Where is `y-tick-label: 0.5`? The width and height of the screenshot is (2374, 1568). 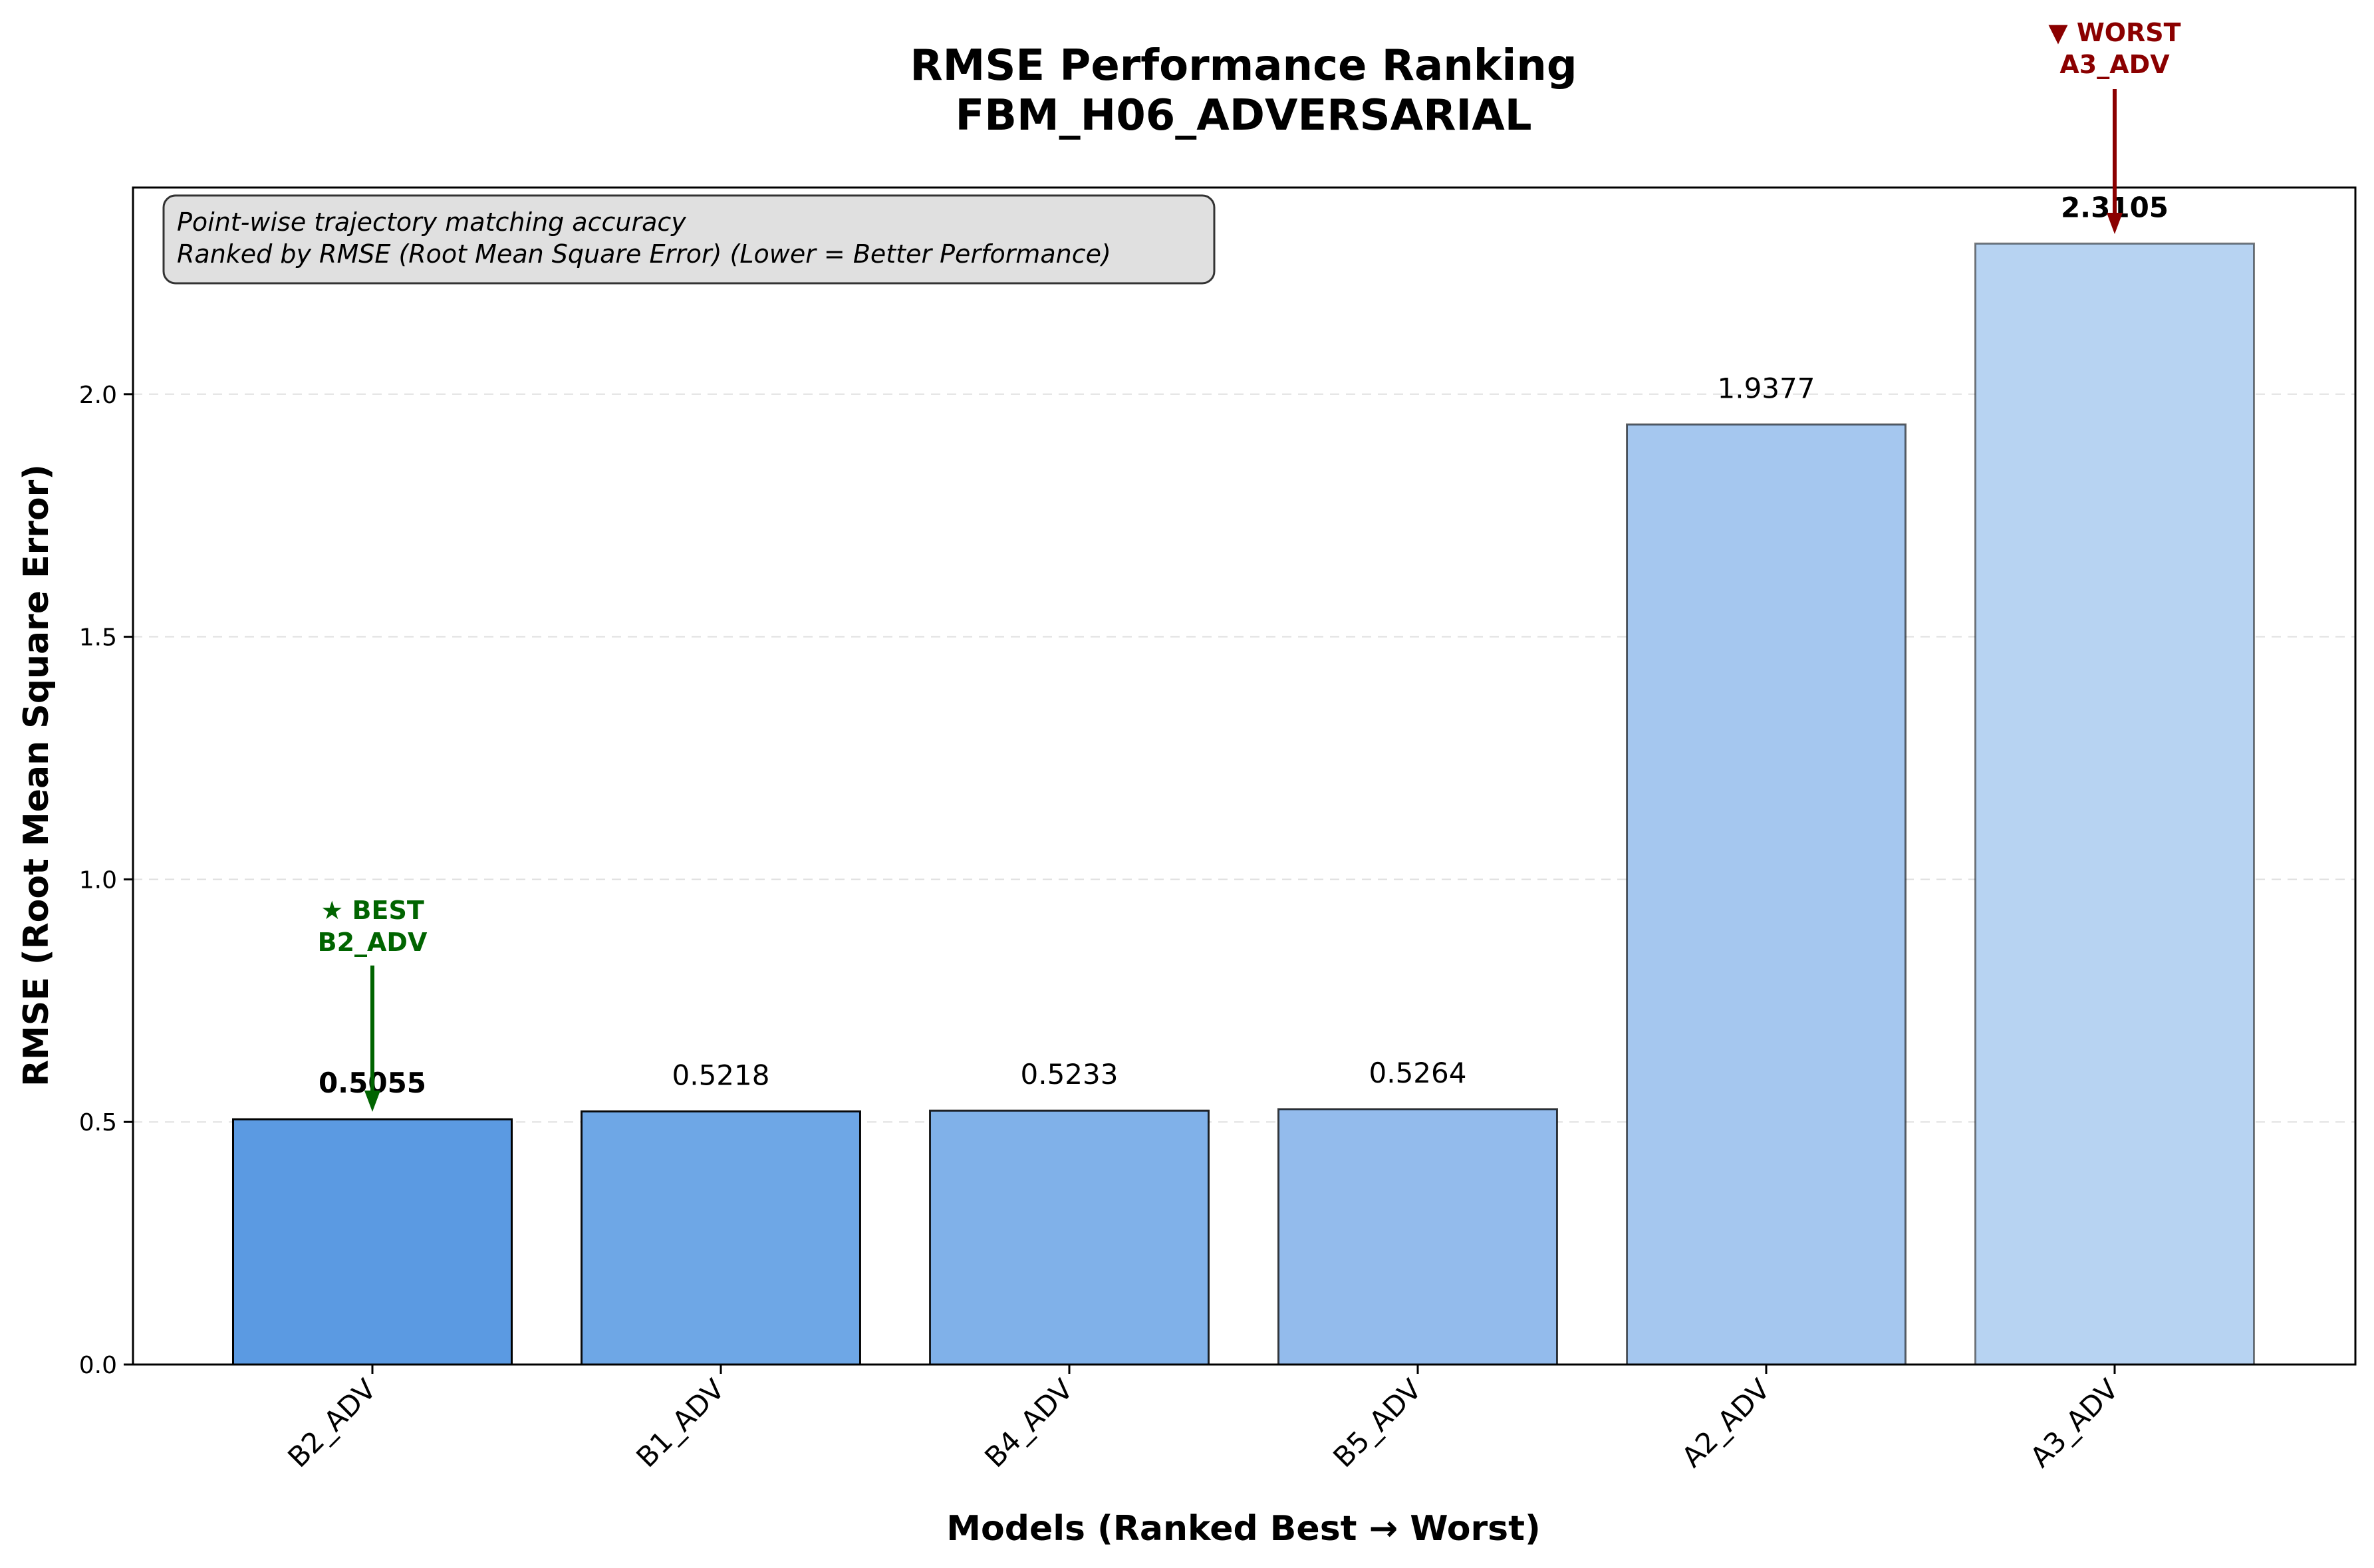
y-tick-label: 0.5 is located at coordinates (98, 1122).